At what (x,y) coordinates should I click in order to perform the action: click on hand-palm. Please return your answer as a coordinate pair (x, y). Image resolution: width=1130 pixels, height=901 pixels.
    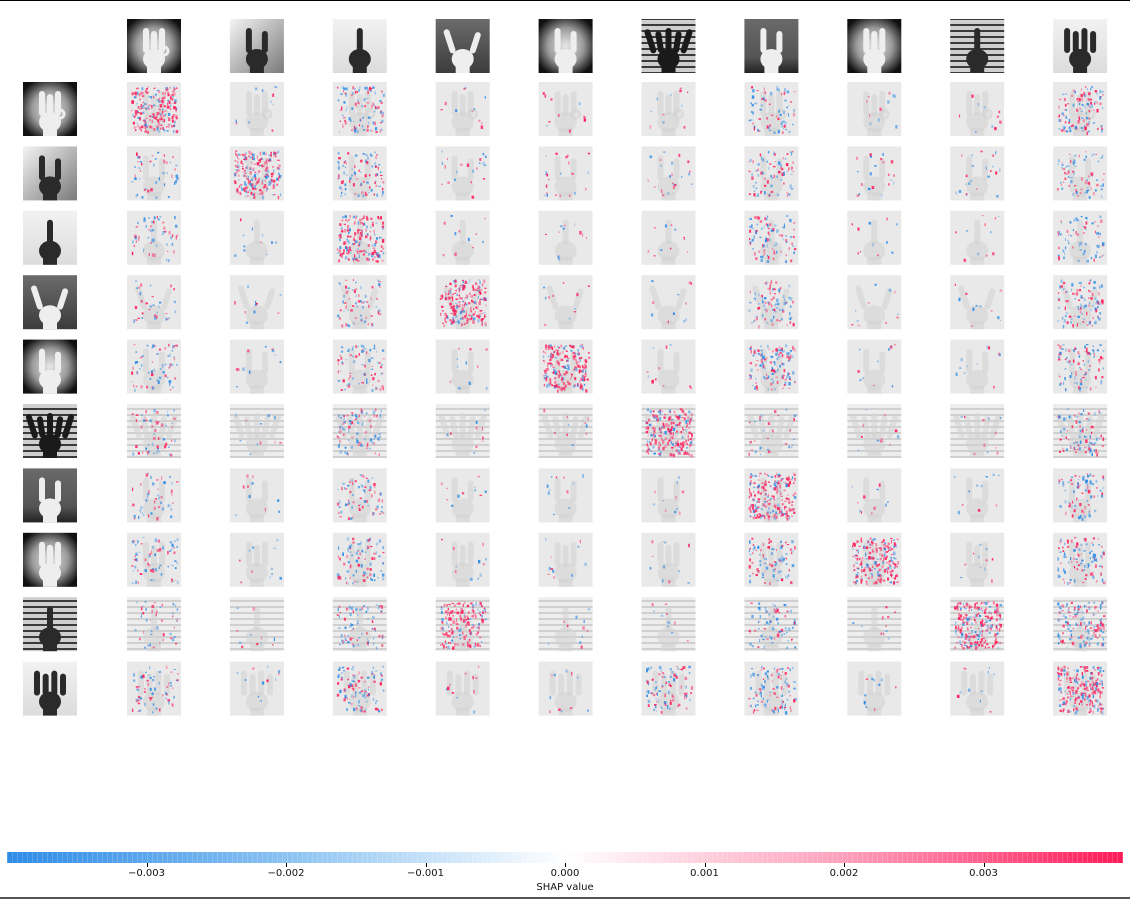
    Looking at the image, I should click on (462, 186).